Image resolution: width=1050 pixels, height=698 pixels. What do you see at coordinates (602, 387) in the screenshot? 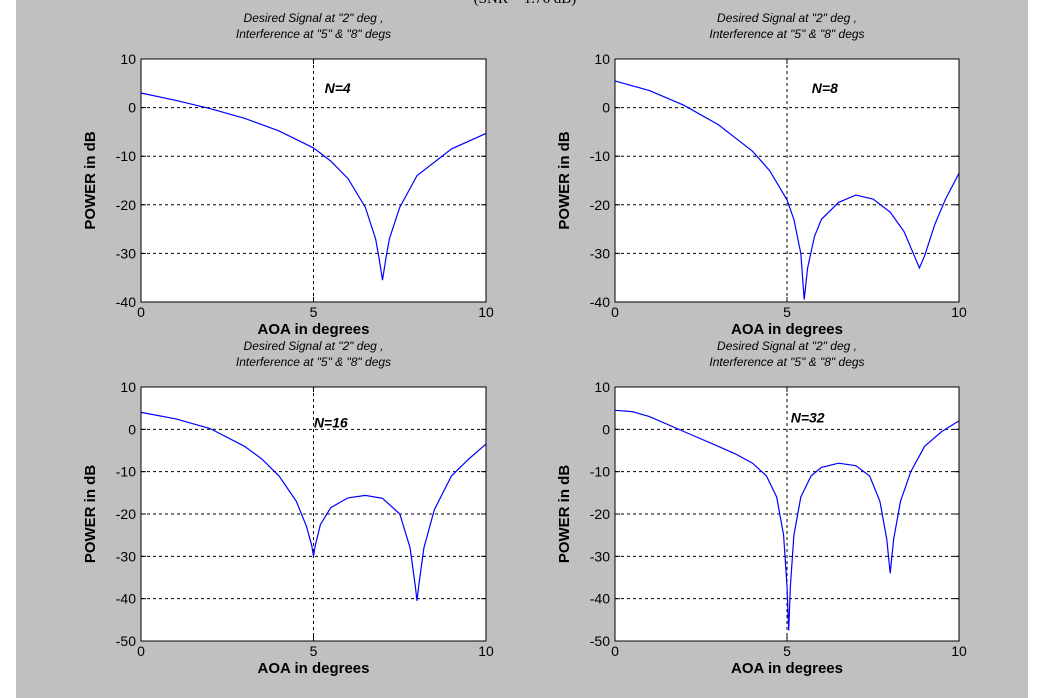
I see `panel-4-y-tick-label: 10` at bounding box center [602, 387].